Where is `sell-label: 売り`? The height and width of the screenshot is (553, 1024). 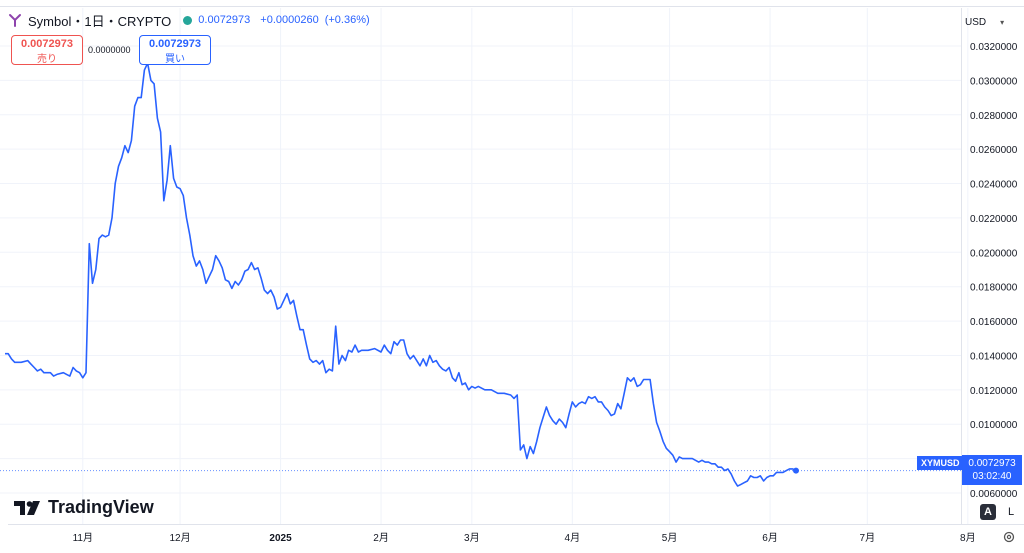 sell-label: 売り is located at coordinates (47, 59).